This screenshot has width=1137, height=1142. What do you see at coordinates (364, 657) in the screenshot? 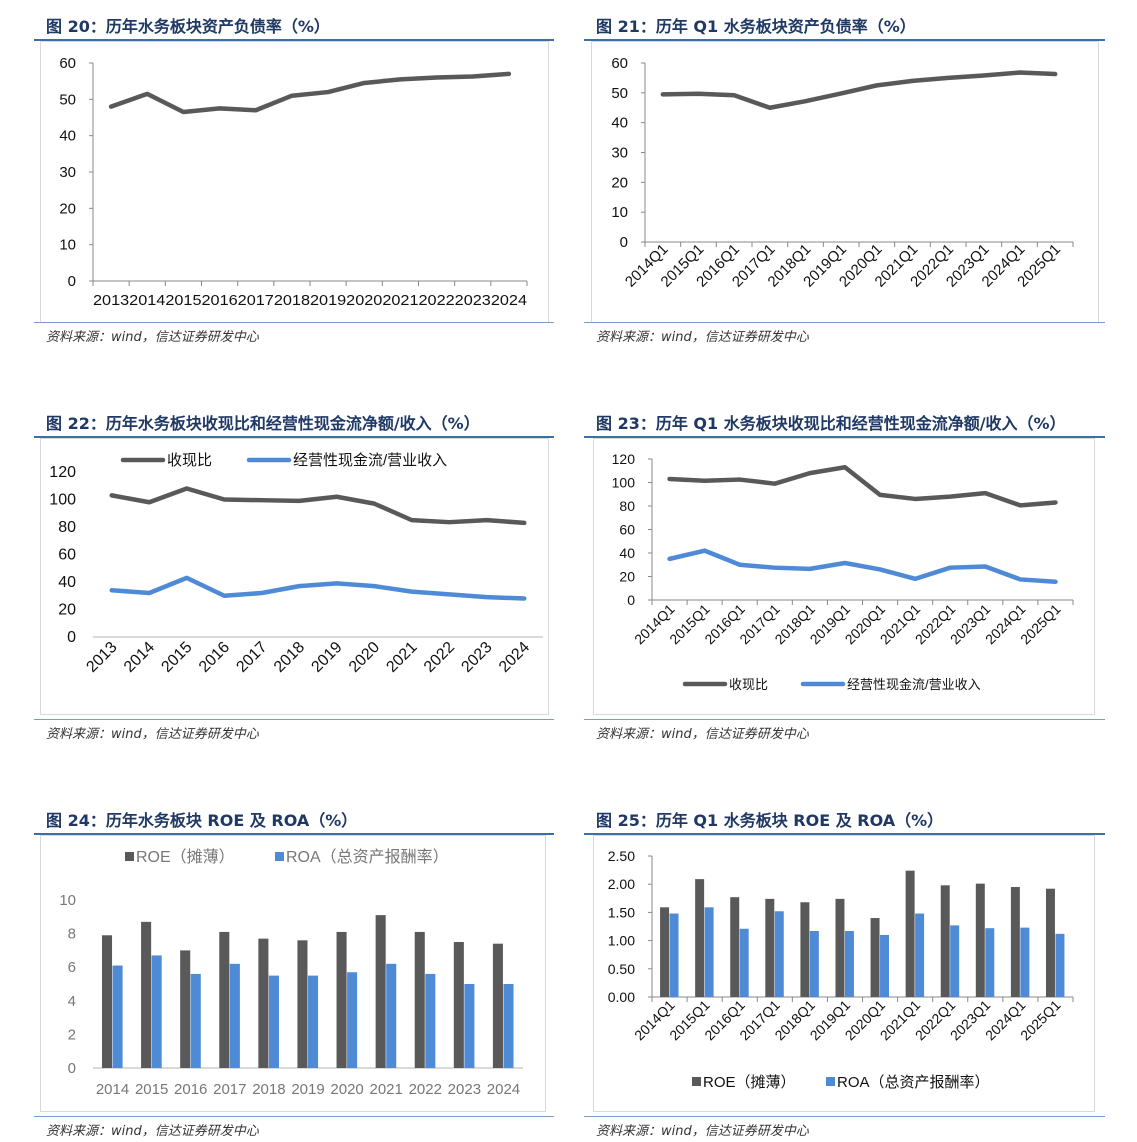
I see `x-tick-label: 2020` at bounding box center [364, 657].